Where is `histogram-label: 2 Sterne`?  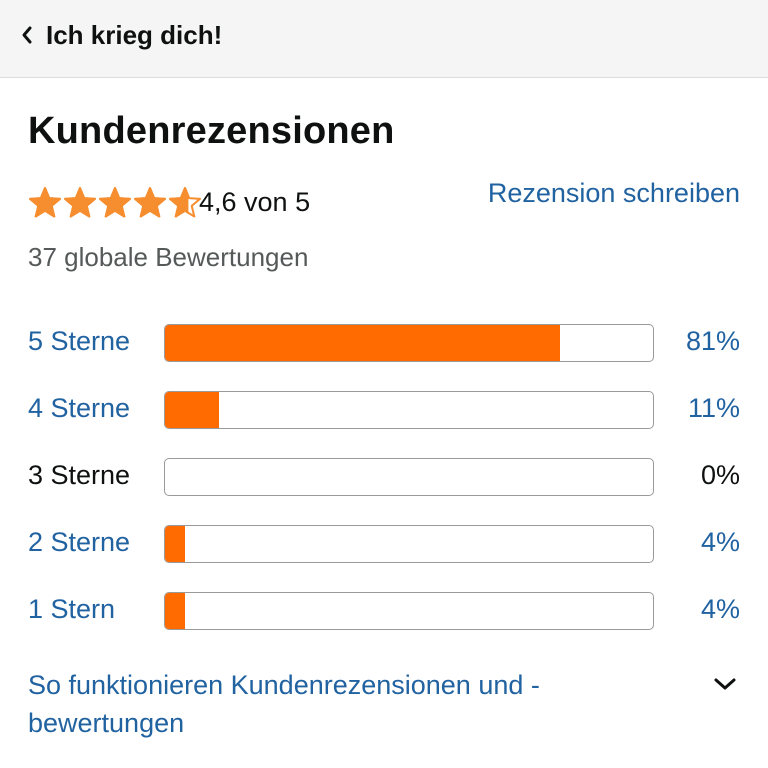 histogram-label: 2 Sterne is located at coordinates (79, 542).